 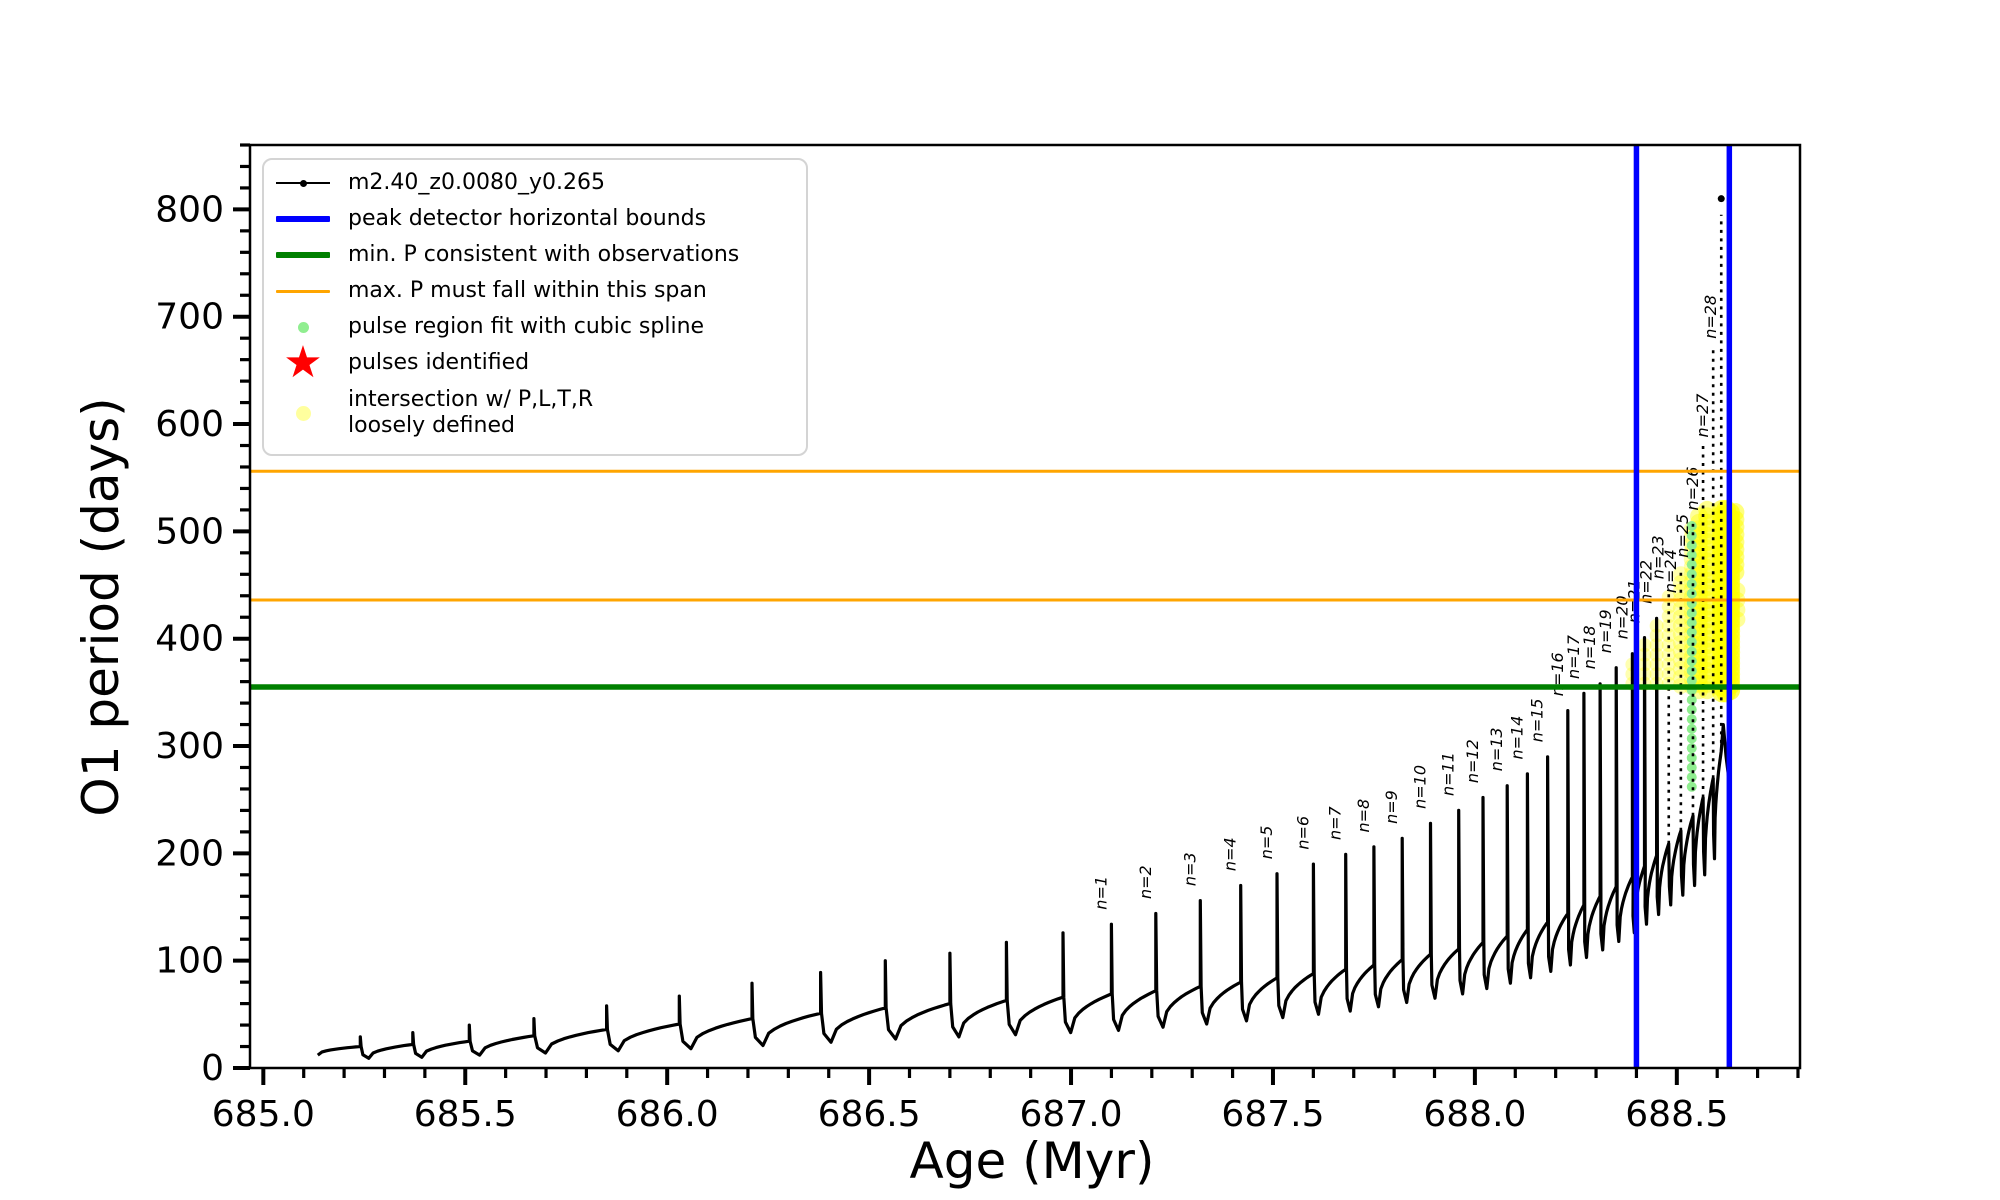 What do you see at coordinates (1537, 720) in the screenshot?
I see `pulse-label: n=15` at bounding box center [1537, 720].